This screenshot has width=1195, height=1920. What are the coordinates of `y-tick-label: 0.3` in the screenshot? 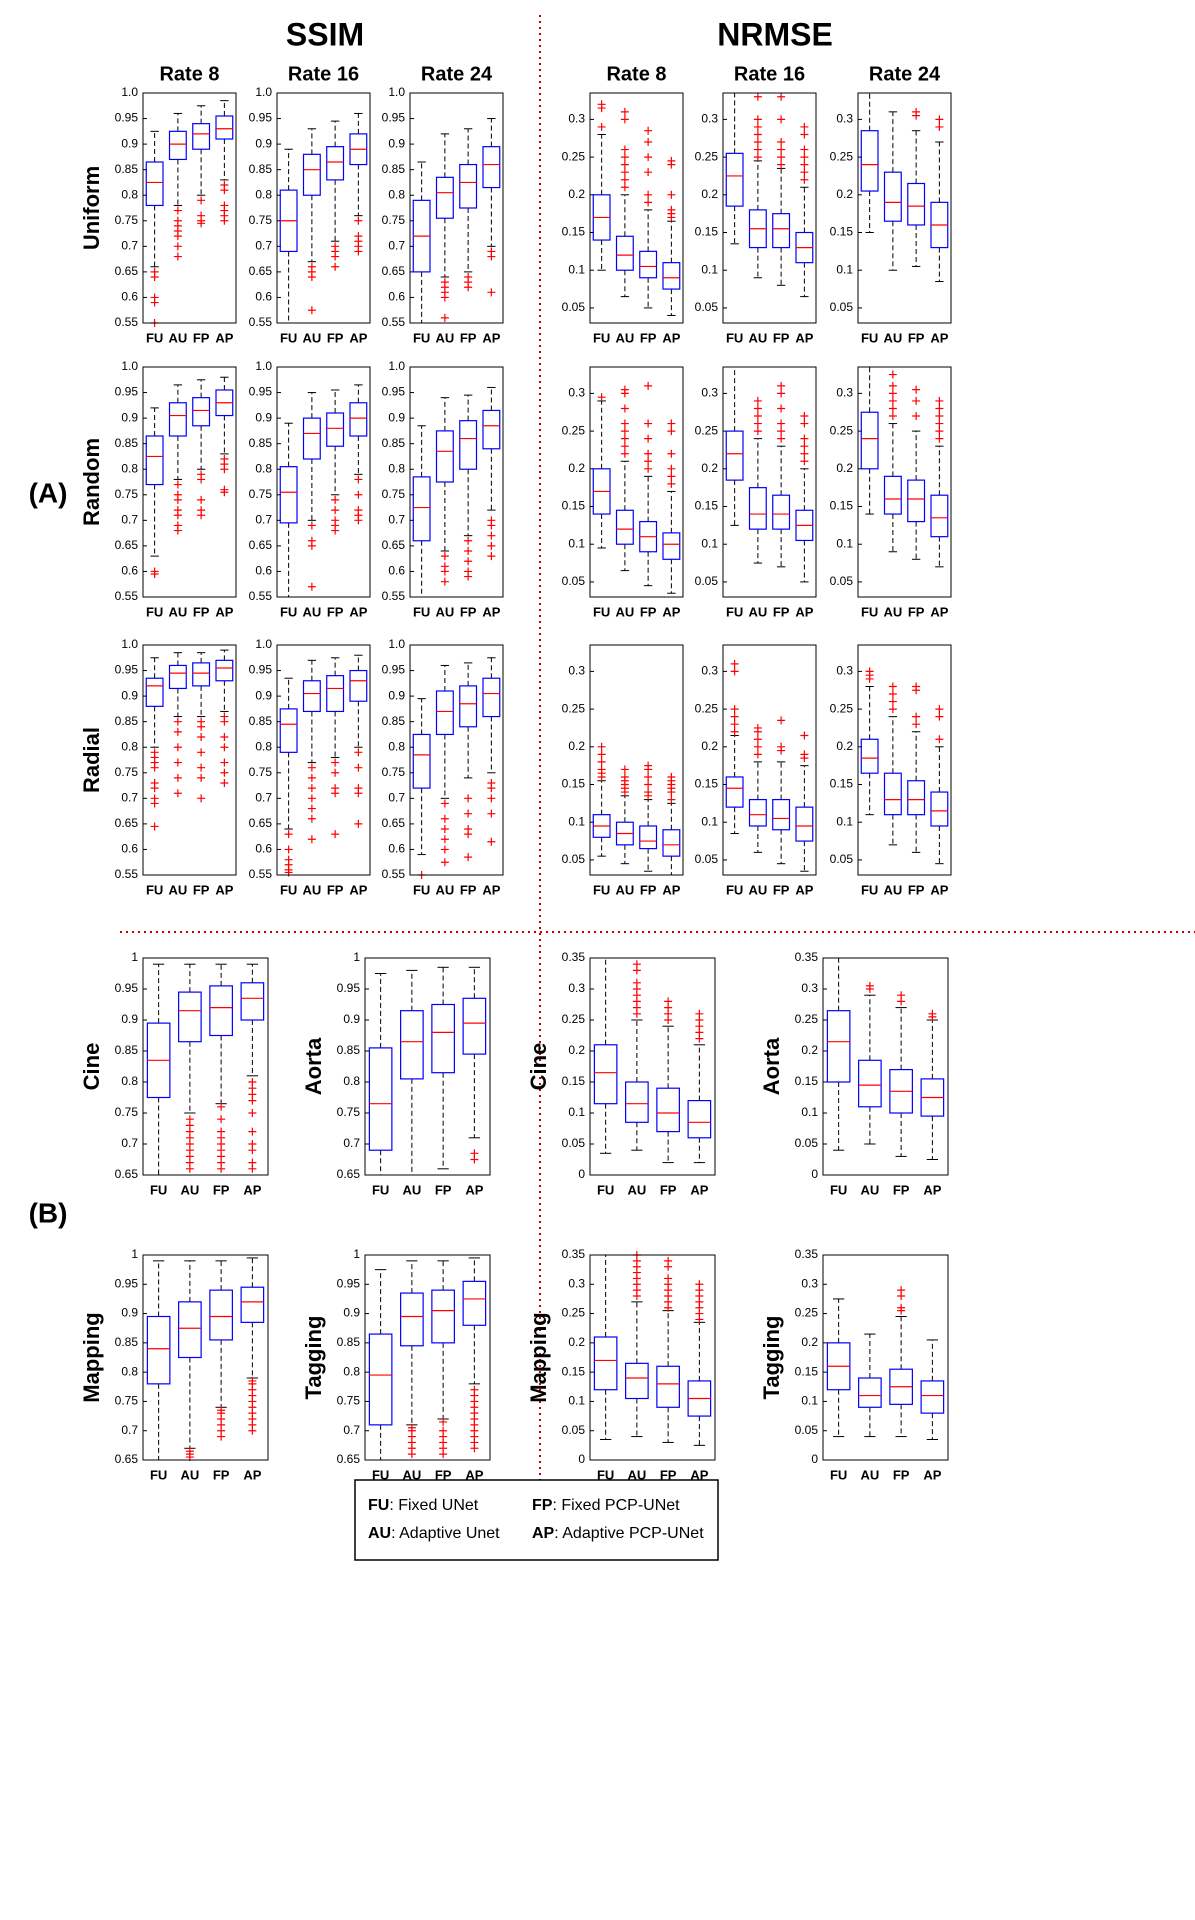 It's located at (844, 119).